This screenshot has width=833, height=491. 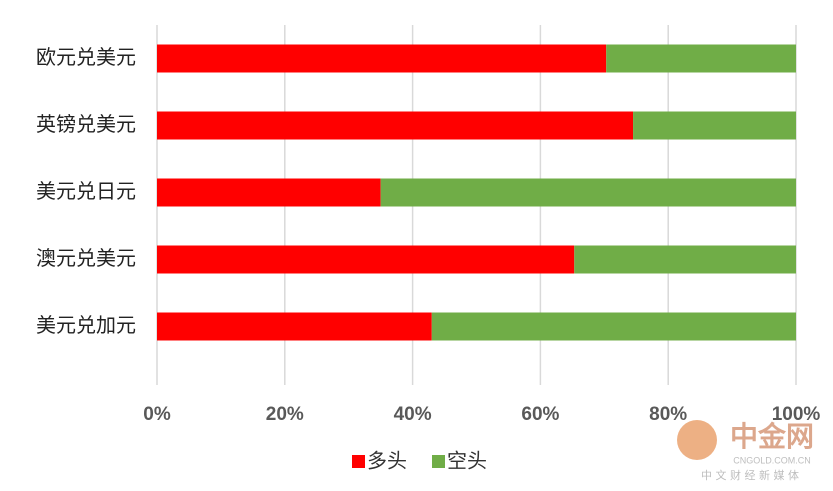 What do you see at coordinates (86, 57) in the screenshot?
I see `y-tick-label: 欧元兑美元` at bounding box center [86, 57].